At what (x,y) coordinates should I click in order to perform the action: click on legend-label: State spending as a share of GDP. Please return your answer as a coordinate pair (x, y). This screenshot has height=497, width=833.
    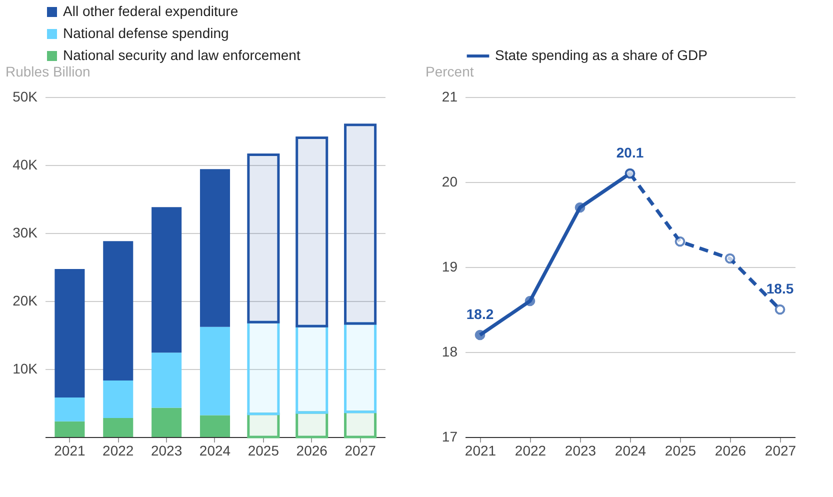
    Looking at the image, I should click on (601, 55).